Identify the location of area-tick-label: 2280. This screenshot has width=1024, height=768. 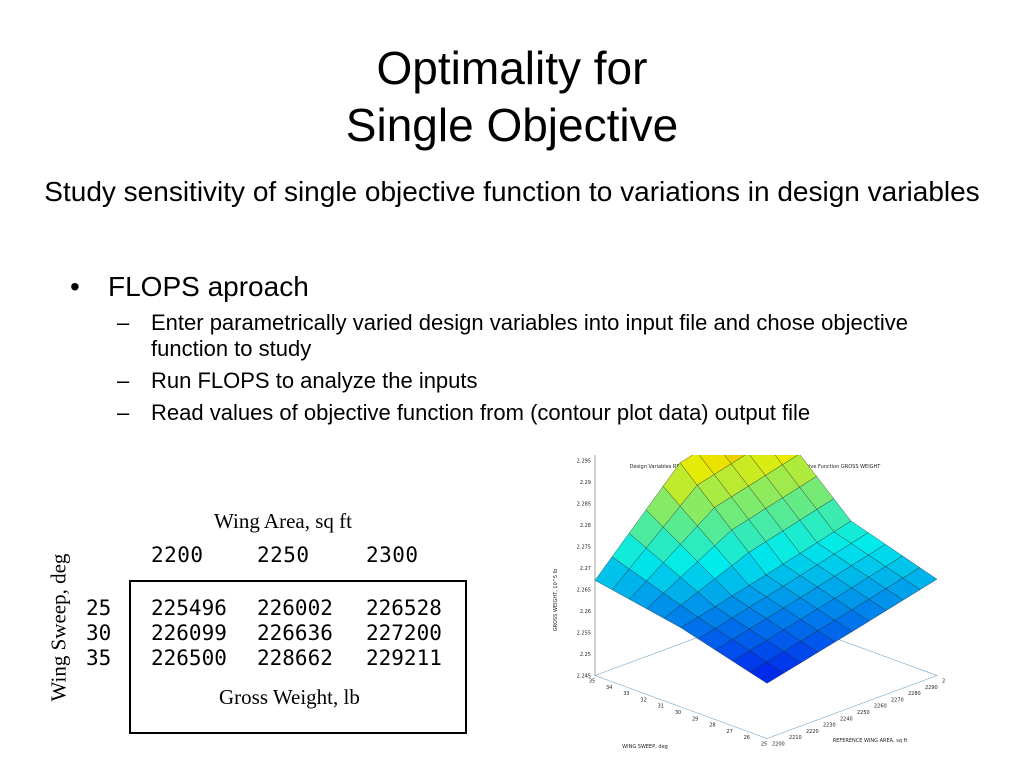
(914, 694).